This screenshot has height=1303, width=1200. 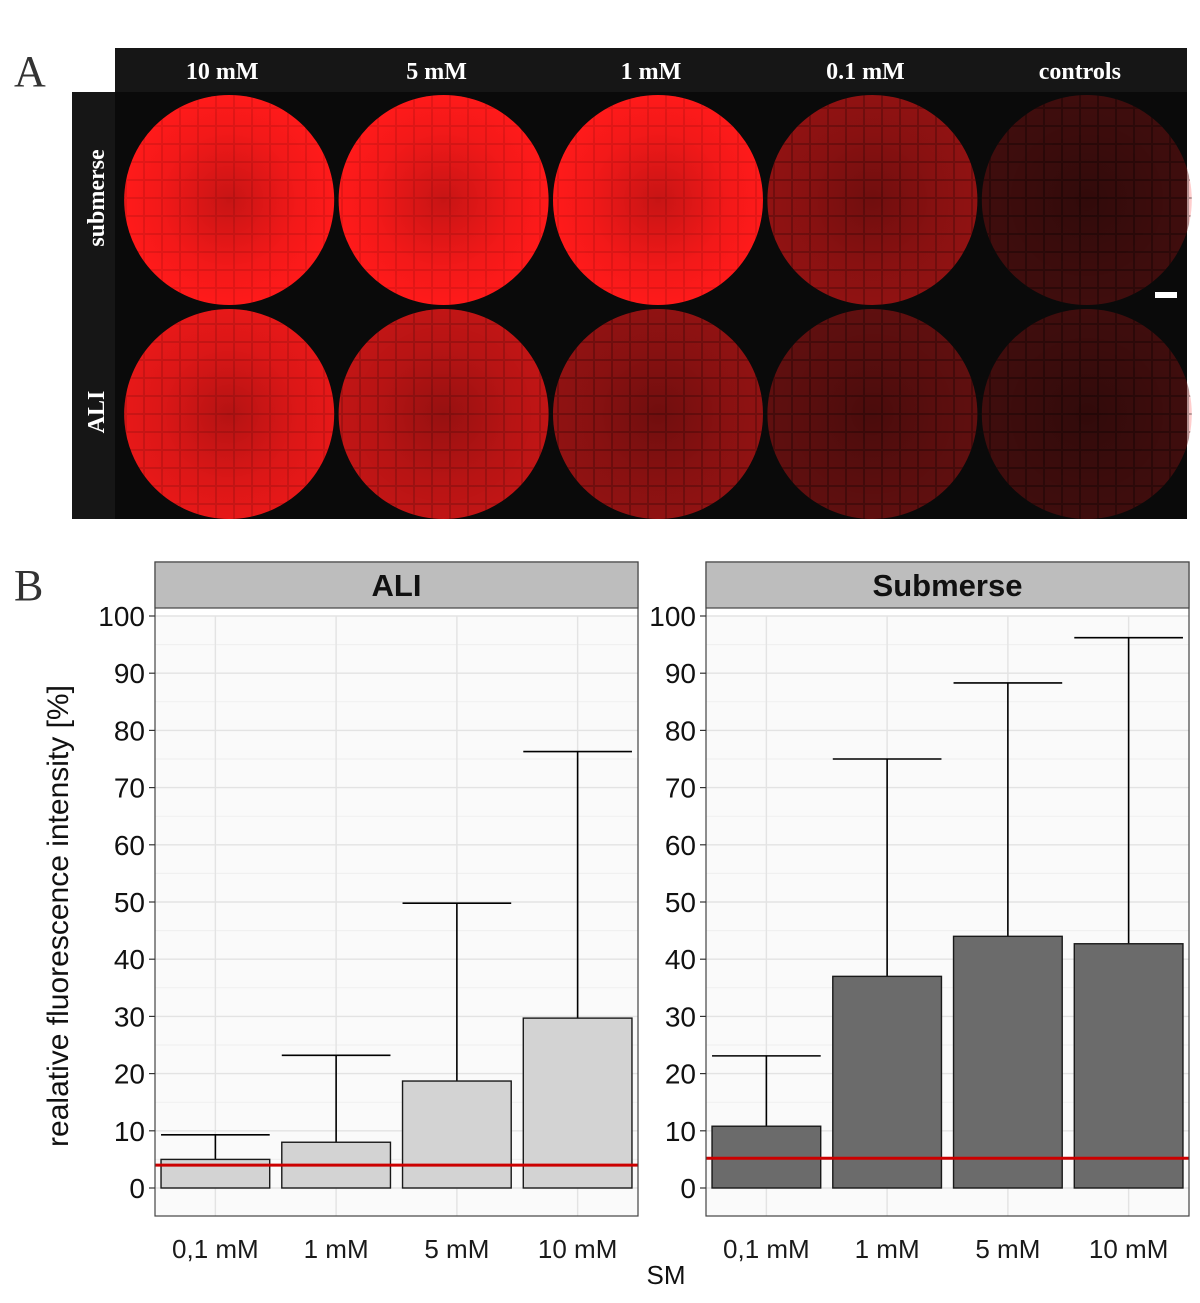 I want to click on column-label: 10 mM, so click(x=222, y=72).